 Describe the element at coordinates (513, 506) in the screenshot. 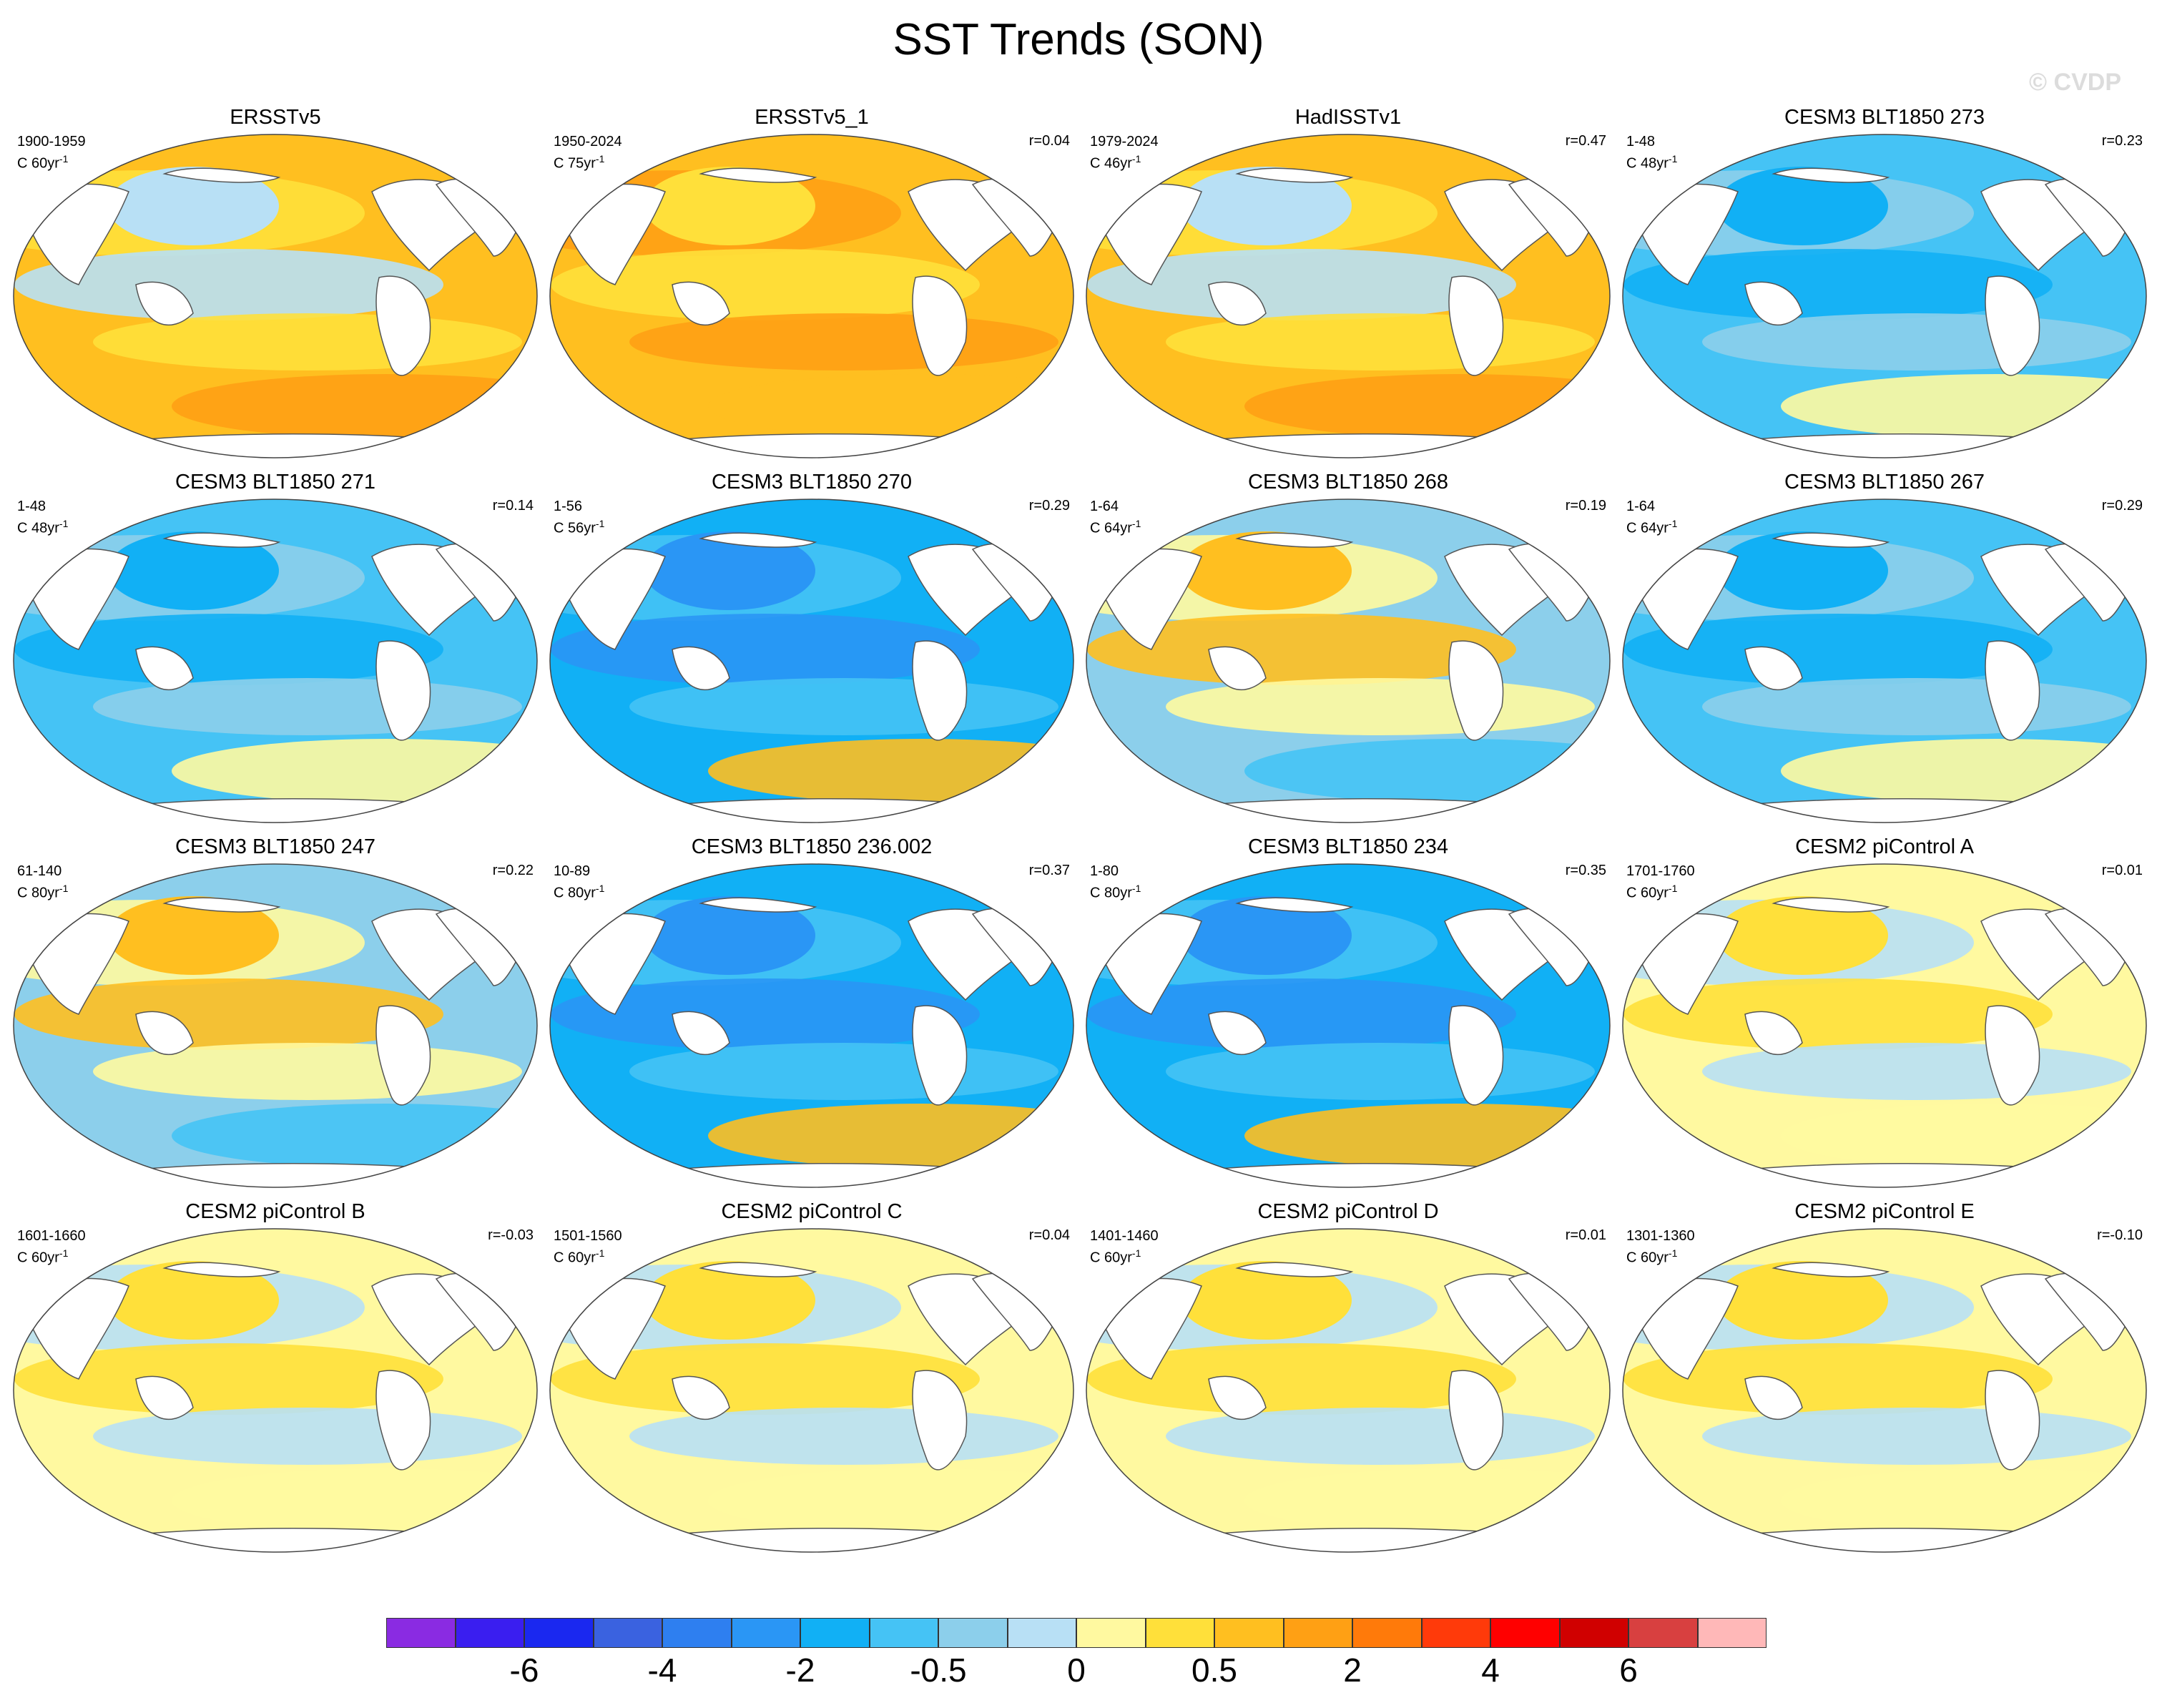

I see `pattern-correlation: r=0.14` at that location.